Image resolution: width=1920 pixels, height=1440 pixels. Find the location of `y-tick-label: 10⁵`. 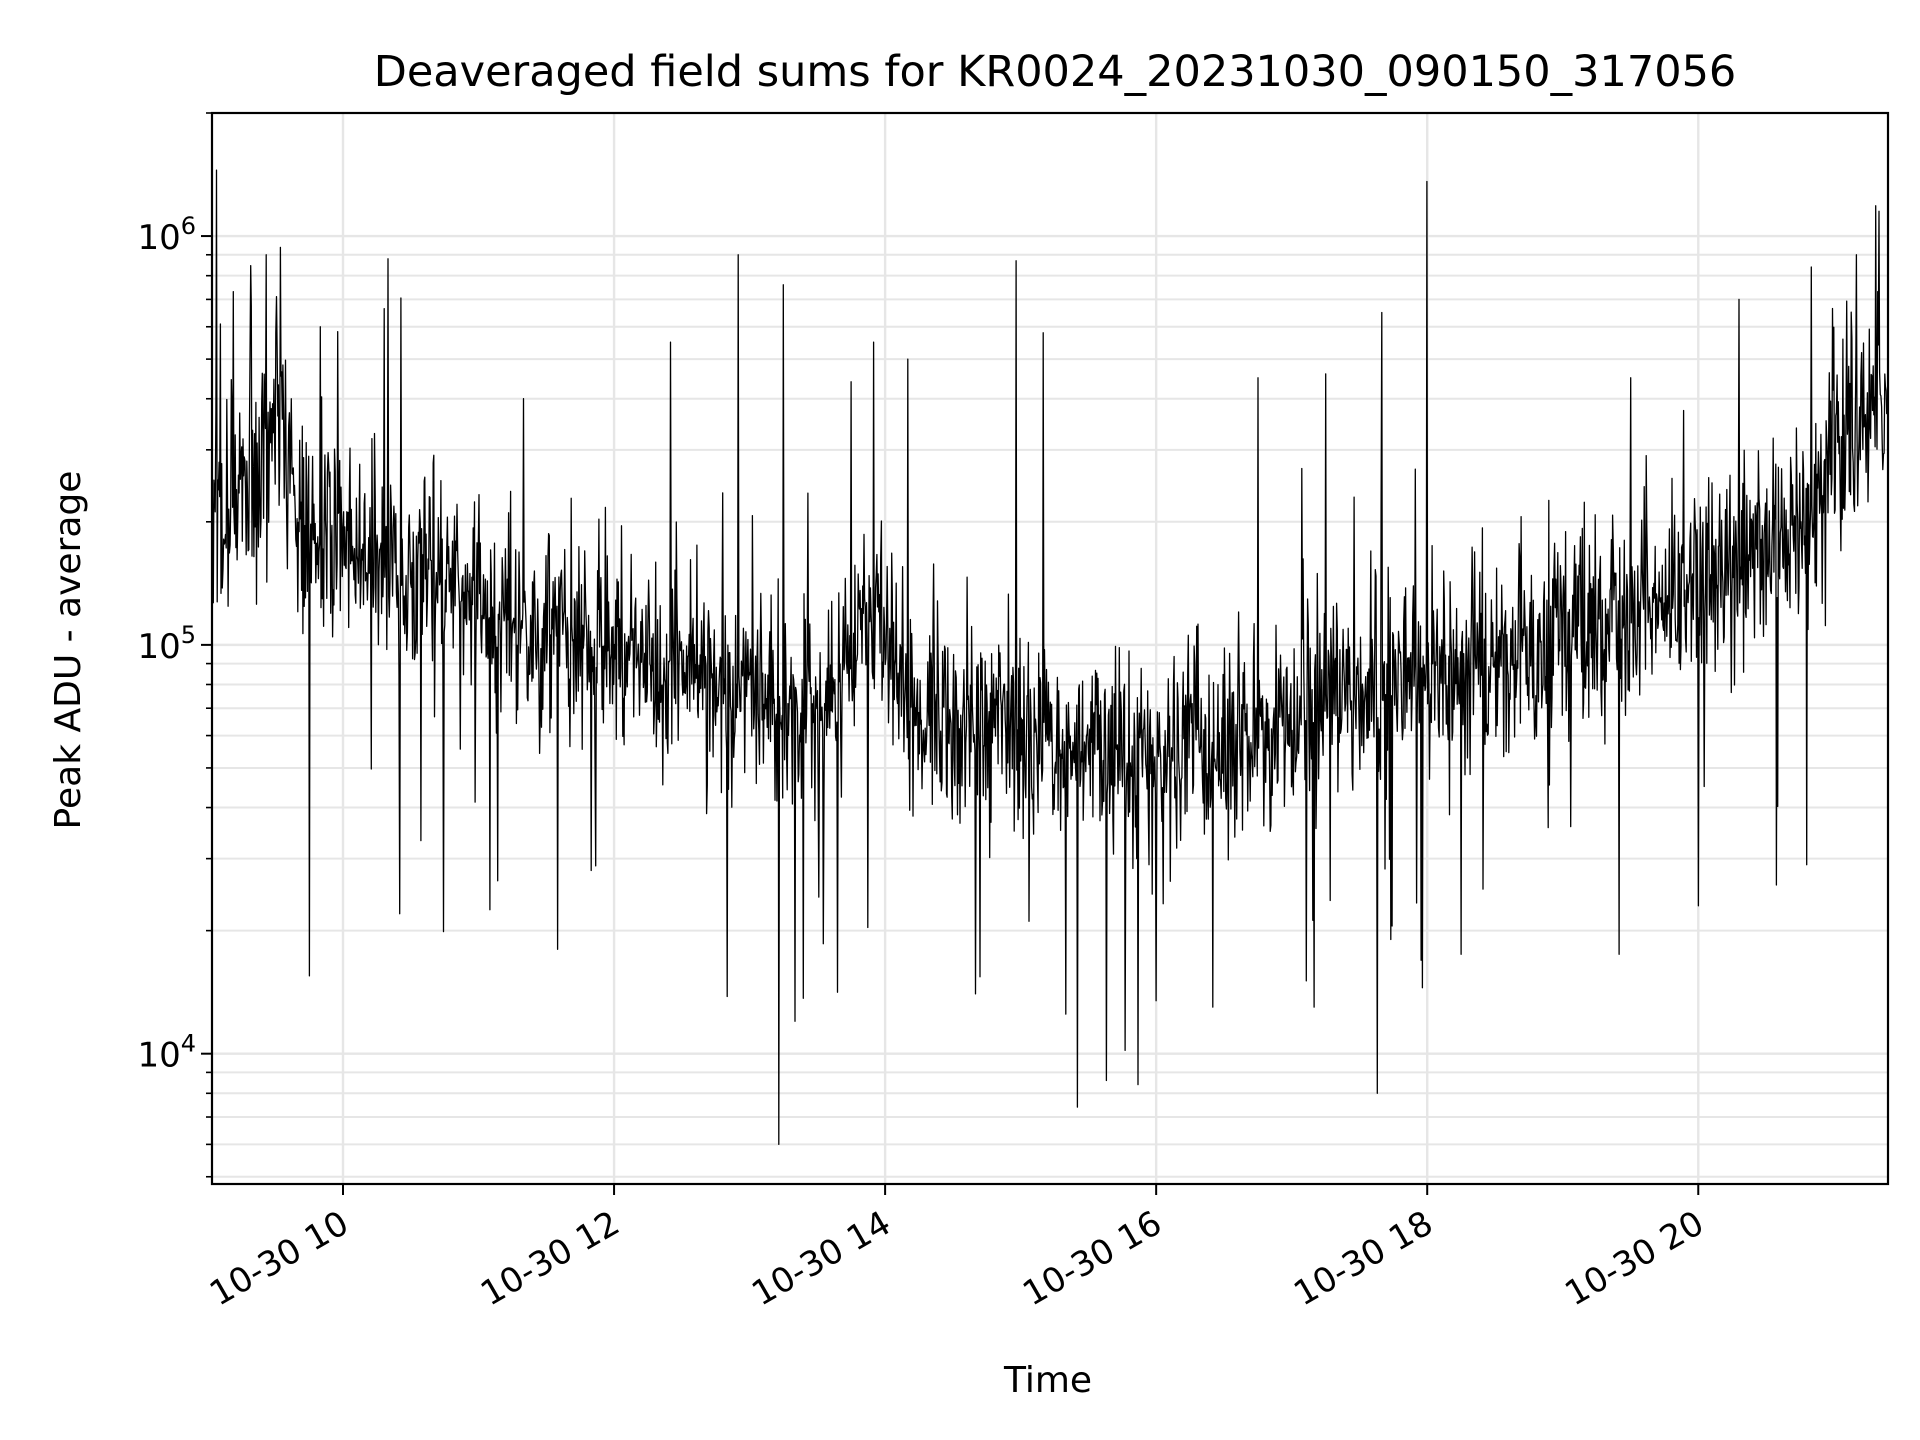

y-tick-label: 10⁵ is located at coordinates (166, 644).